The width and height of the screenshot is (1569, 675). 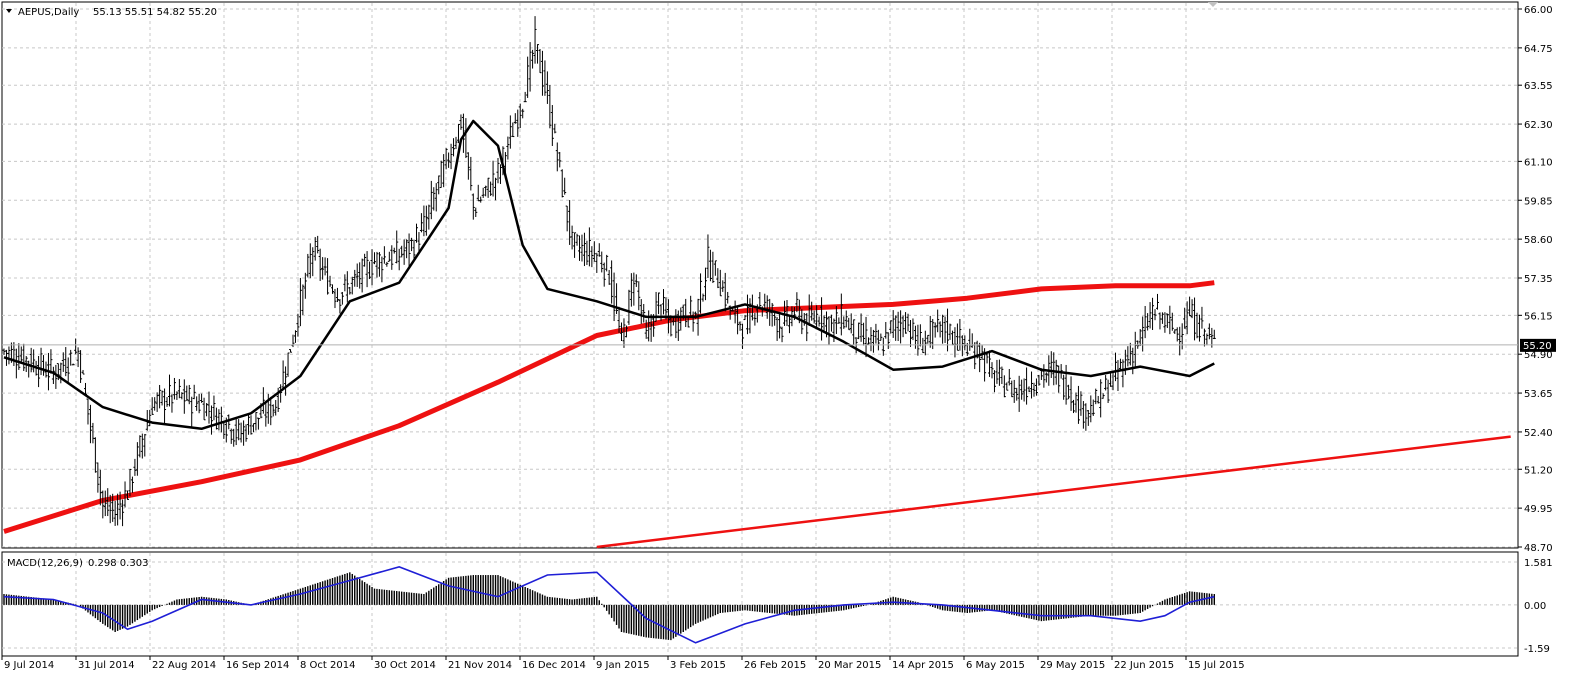 What do you see at coordinates (405, 665) in the screenshot?
I see `x-tick-label: 30 Oct 2014` at bounding box center [405, 665].